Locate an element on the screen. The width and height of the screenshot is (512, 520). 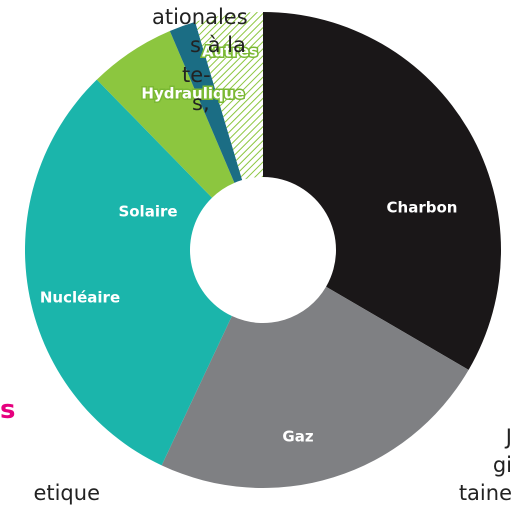
slice-label: Autres is located at coordinates (230, 52).